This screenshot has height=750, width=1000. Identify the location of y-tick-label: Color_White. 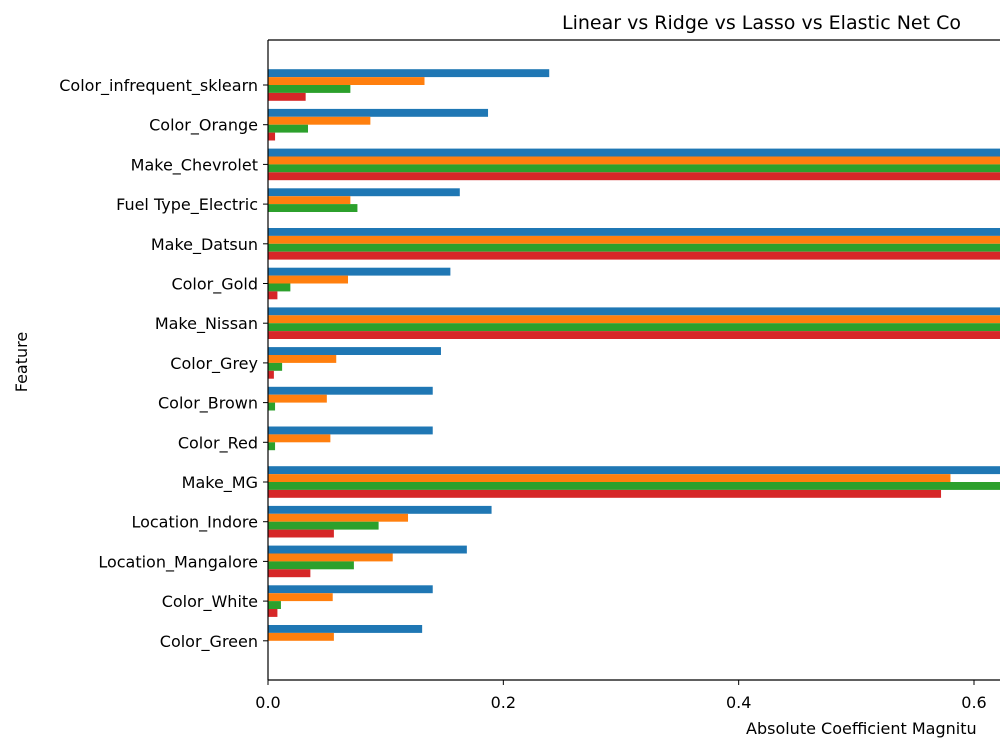
(210, 602).